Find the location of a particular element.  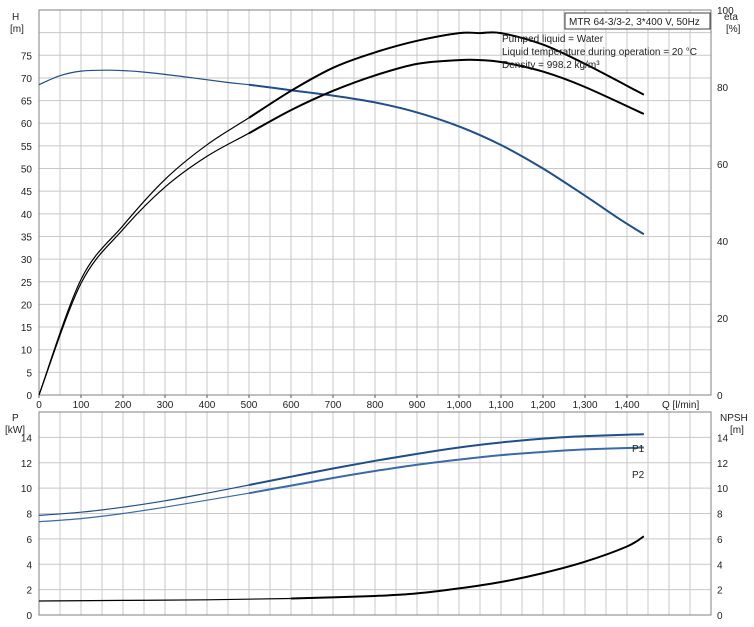

x-tick-label: 1,200 is located at coordinates (542, 405).